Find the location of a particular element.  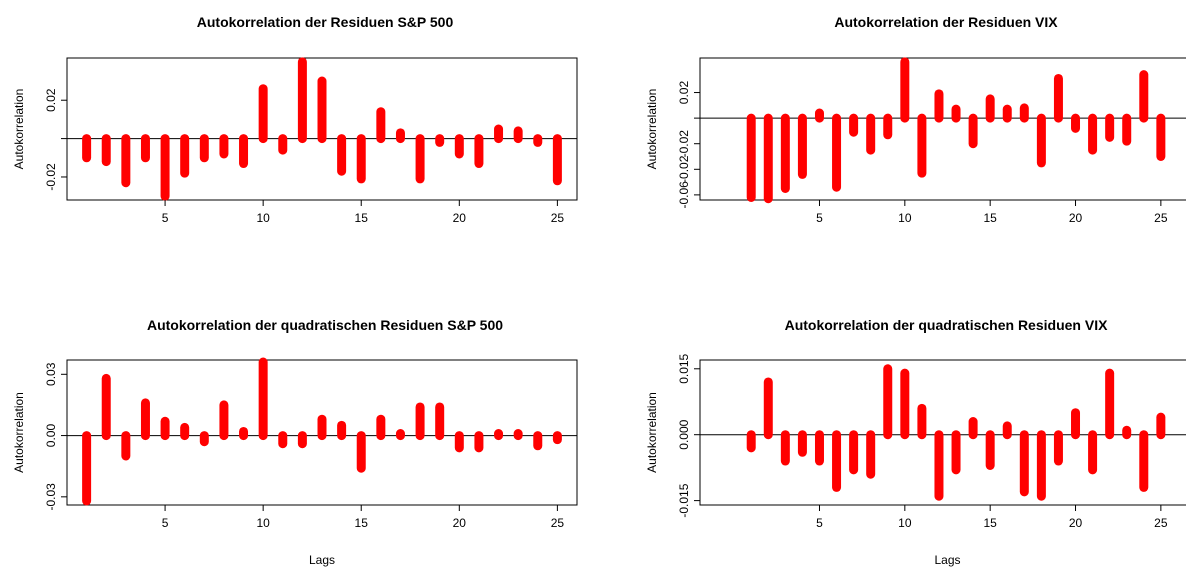

y-tick-label: 0.000 is located at coordinates (684, 434).